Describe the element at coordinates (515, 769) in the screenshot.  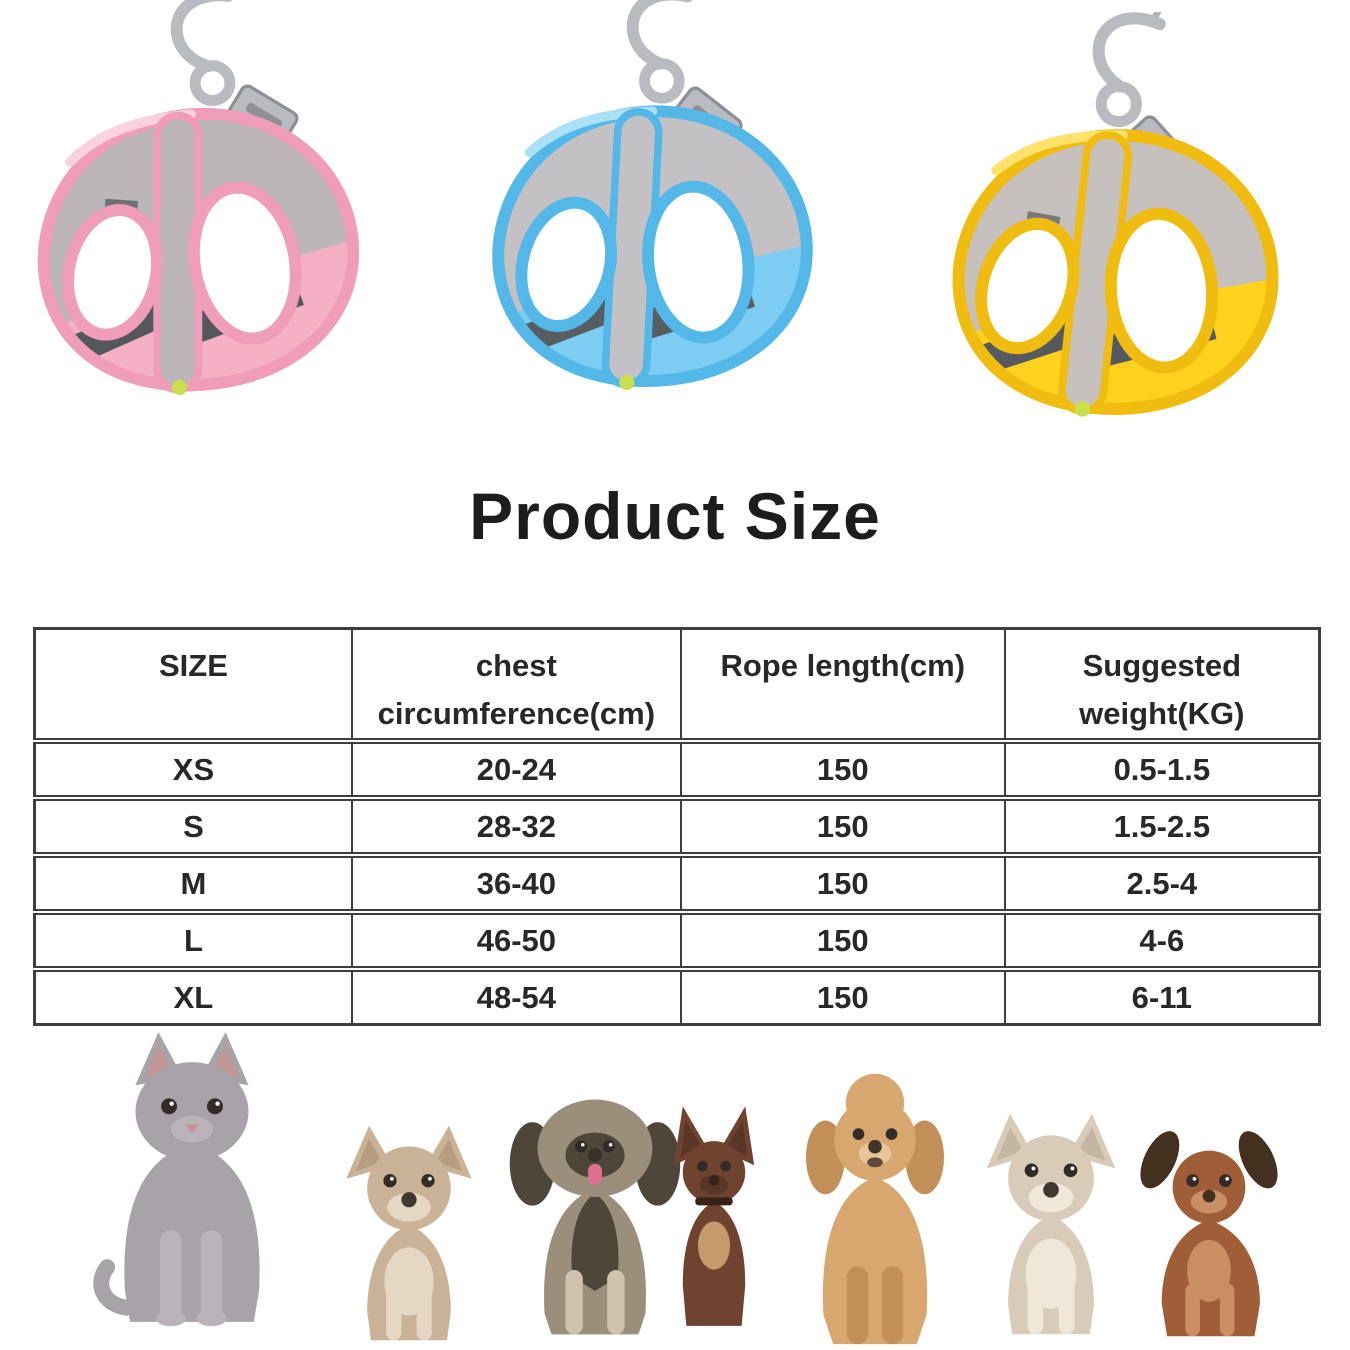
I see `chest-cell: 20-24` at that location.